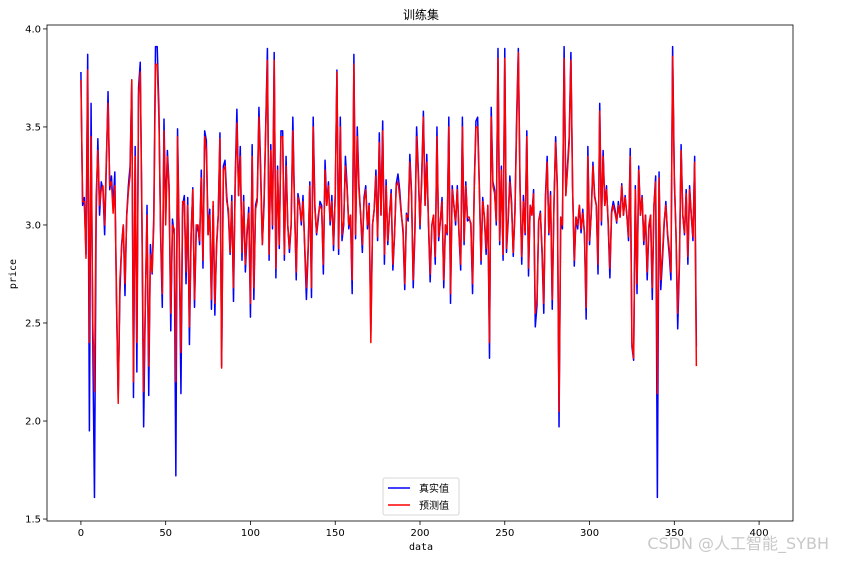 Image resolution: width=843 pixels, height=563 pixels. I want to click on y-tick-label: 2.0, so click(33, 422).